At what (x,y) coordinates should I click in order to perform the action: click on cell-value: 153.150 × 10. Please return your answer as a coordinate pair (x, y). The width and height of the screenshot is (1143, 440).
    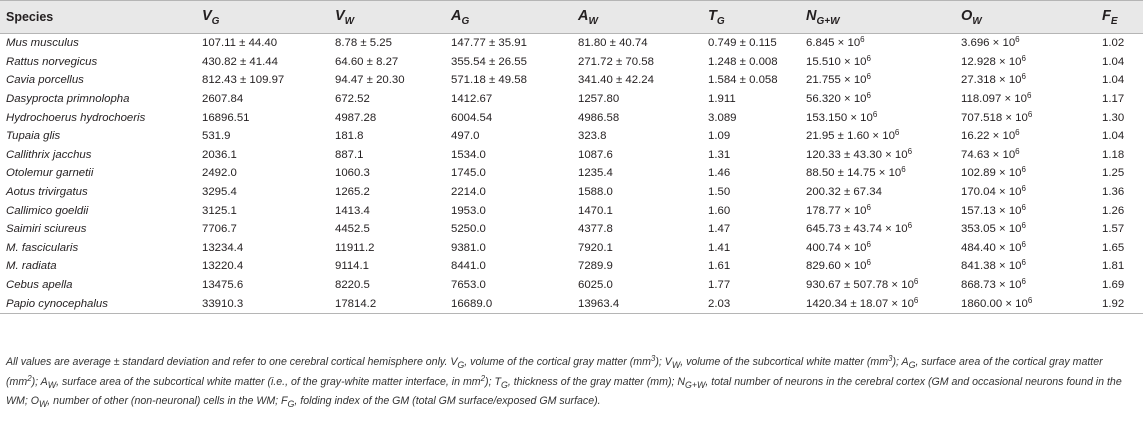
    Looking at the image, I should click on (839, 117).